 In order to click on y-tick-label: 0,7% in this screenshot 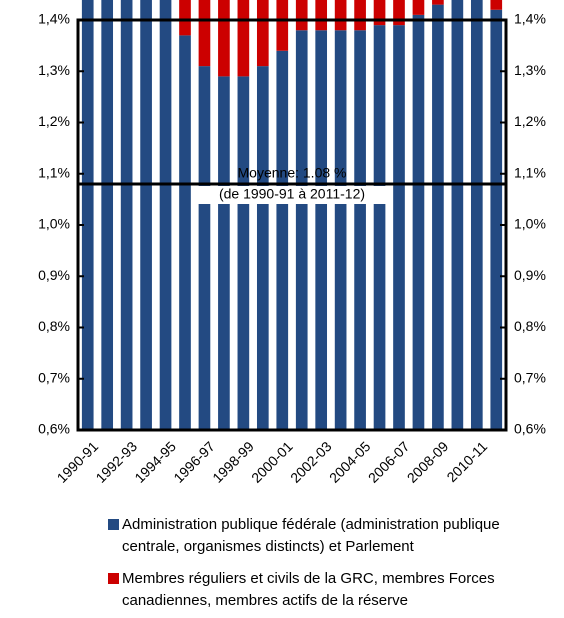, I will do `click(54, 377)`.